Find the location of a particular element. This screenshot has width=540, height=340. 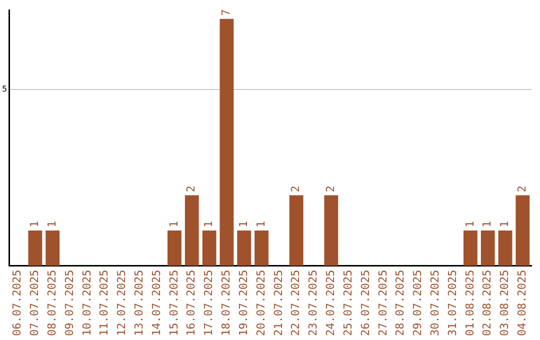

x-tick-label: 23.07.2025 is located at coordinates (313, 303).